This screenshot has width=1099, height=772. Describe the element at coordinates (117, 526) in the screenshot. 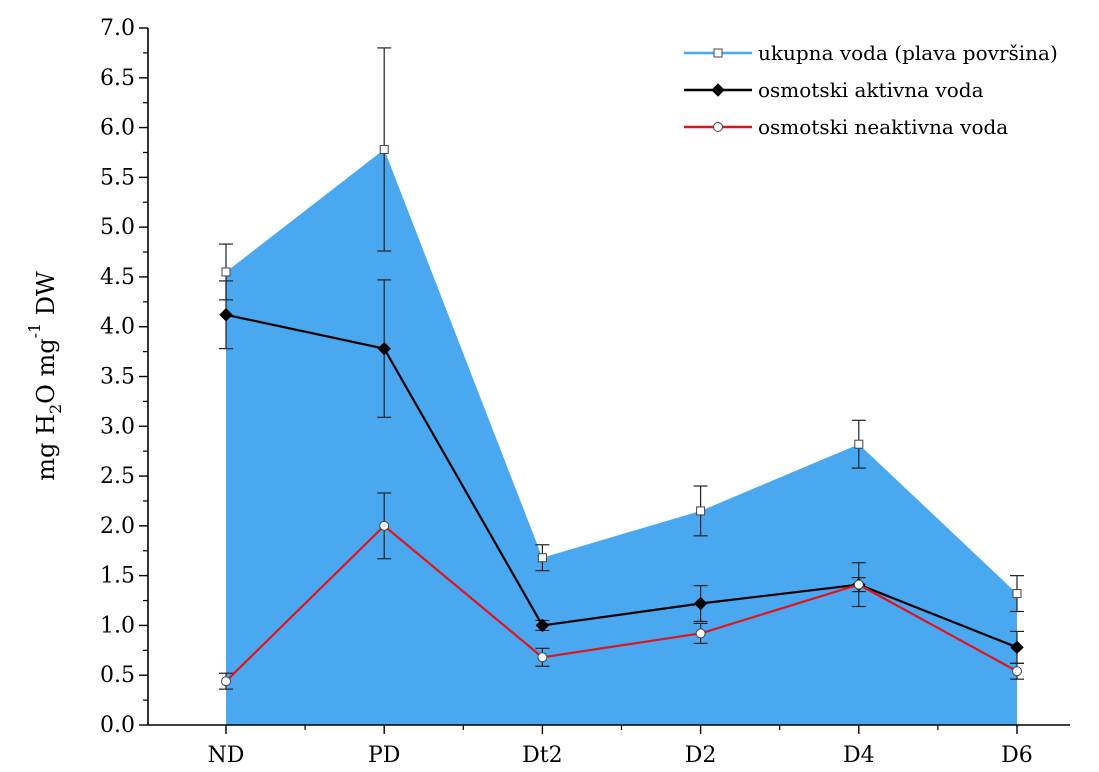

I see `y-tick-label: 2.0` at that location.